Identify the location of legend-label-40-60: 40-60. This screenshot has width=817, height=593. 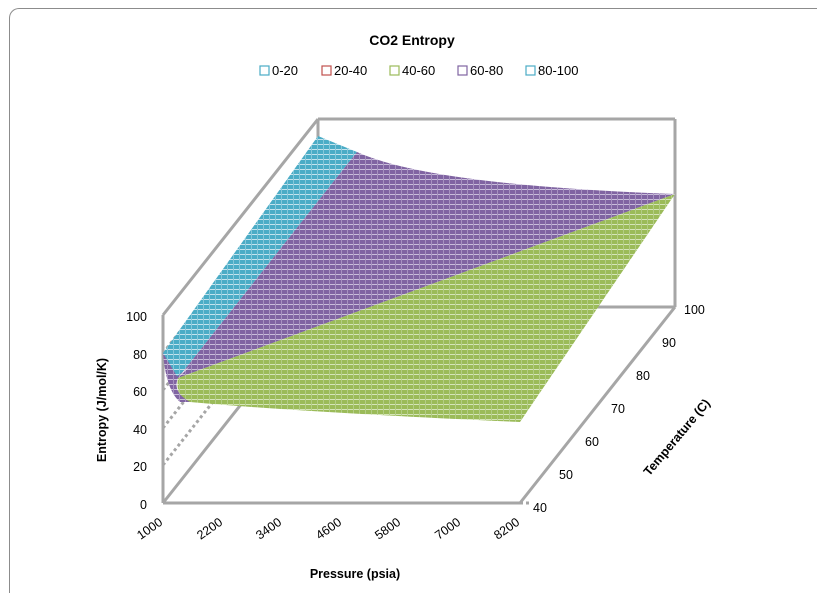
(418, 70).